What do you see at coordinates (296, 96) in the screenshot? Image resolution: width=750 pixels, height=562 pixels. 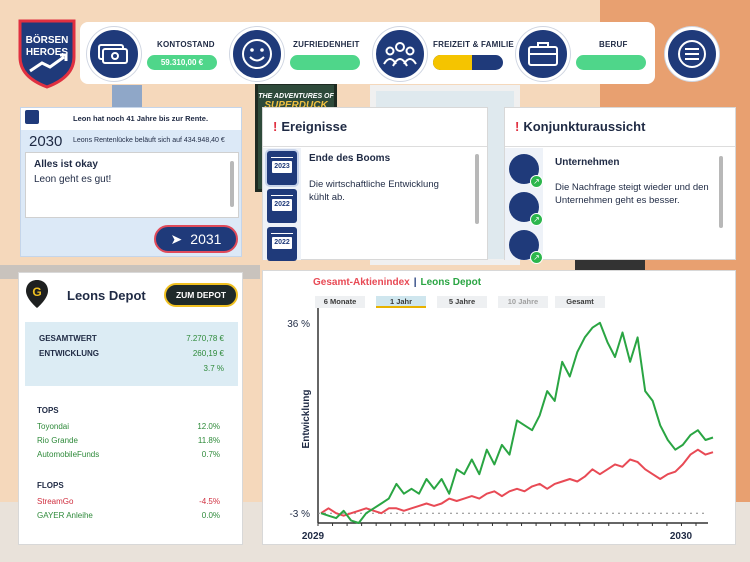 I see `poster-line1: THE ADVENTURES OF` at bounding box center [296, 96].